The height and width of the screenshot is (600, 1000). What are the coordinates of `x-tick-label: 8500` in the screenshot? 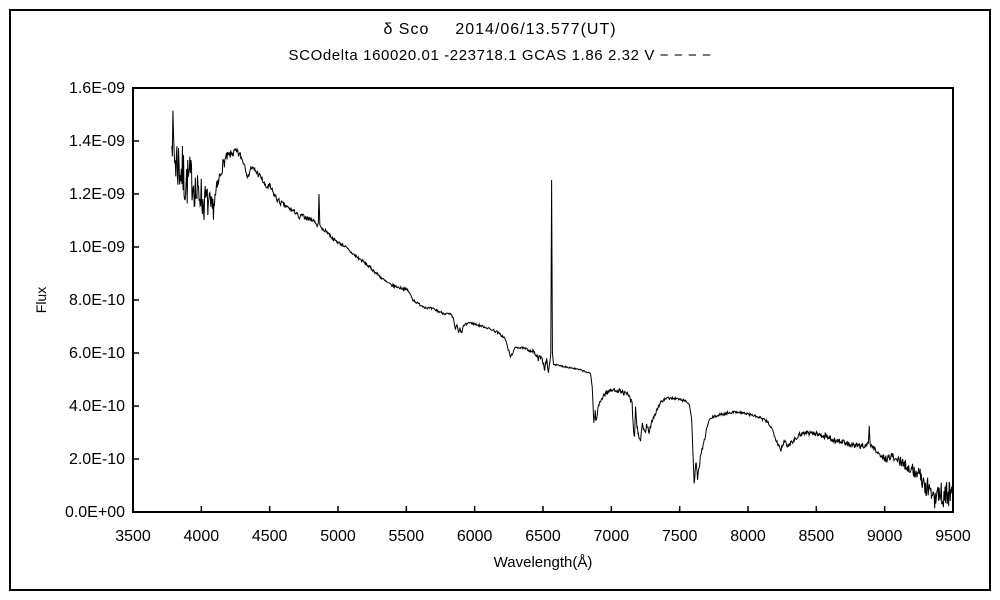 It's located at (817, 536).